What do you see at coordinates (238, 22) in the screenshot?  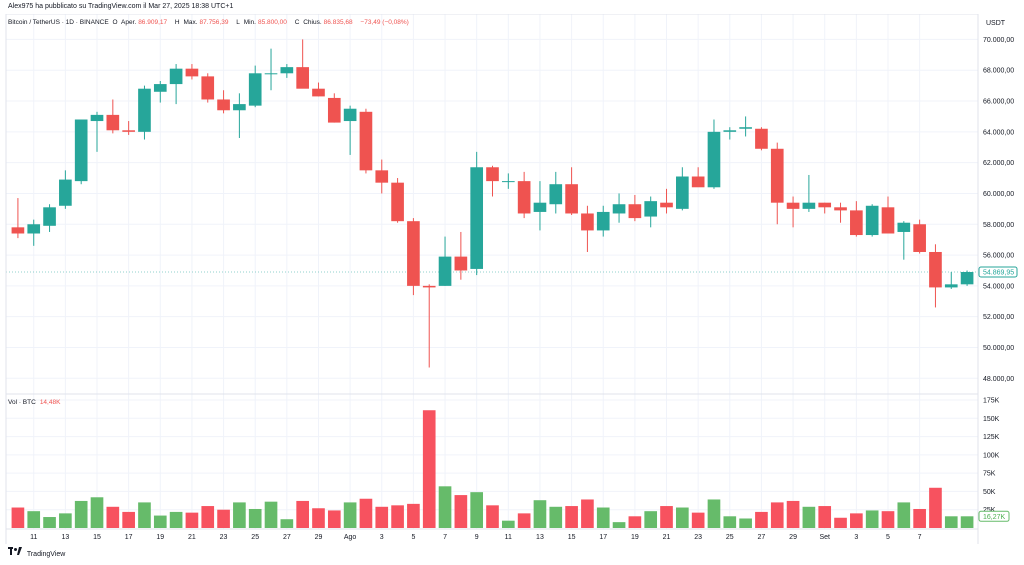 I see `l-label: L` at bounding box center [238, 22].